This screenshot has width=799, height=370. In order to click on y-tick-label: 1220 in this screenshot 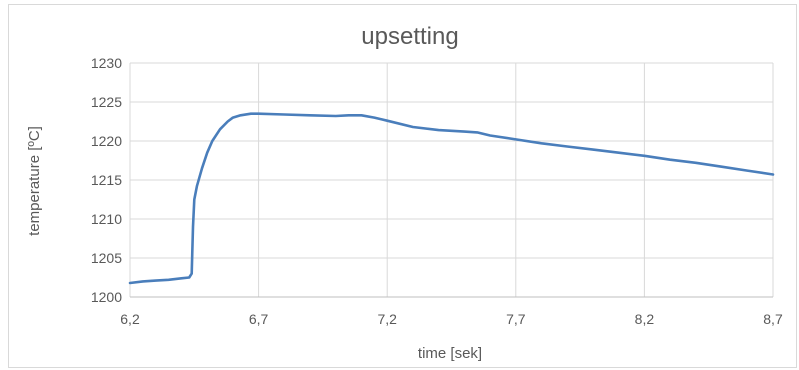, I will do `click(106, 141)`.